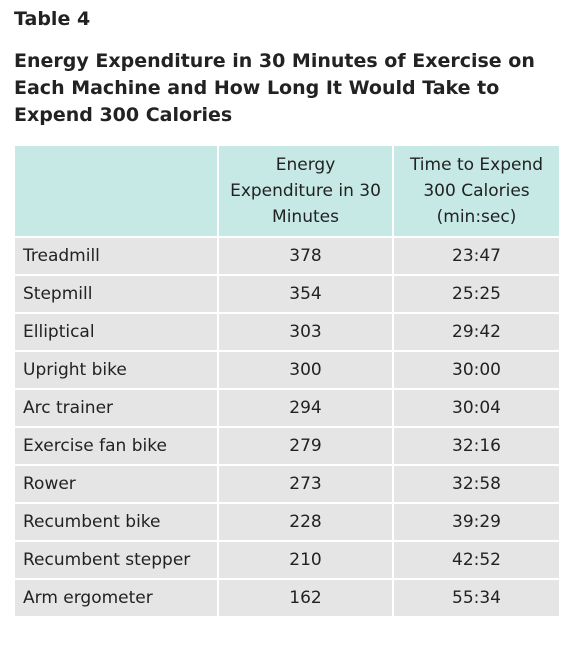 The width and height of the screenshot is (585, 646). What do you see at coordinates (117, 407) in the screenshot?
I see `machine-cell: Arc trainer` at bounding box center [117, 407].